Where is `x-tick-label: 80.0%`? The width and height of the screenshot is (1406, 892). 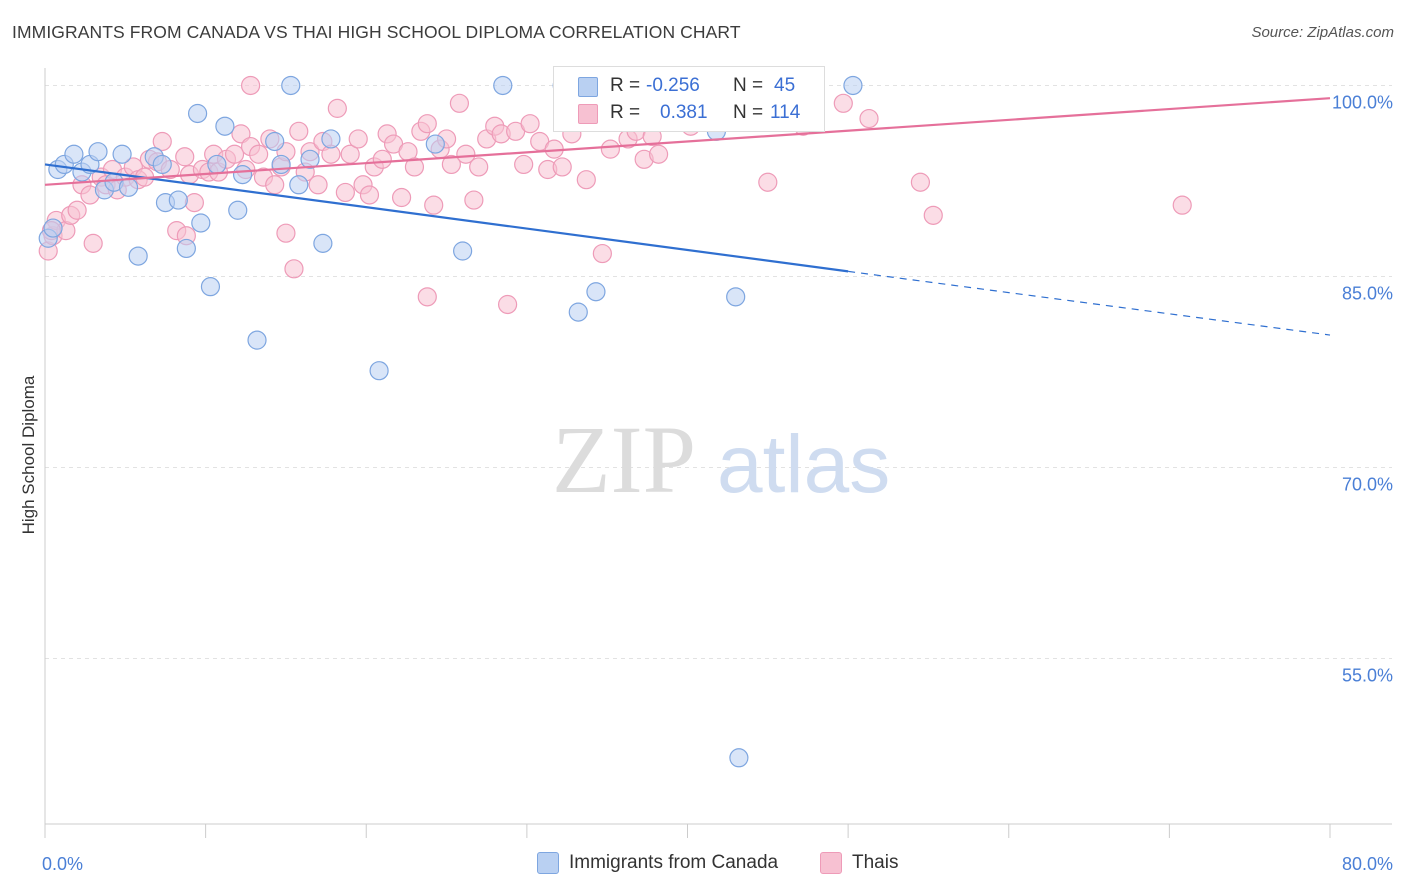
x-tick-label: 80.0% is located at coordinates (1367, 864).